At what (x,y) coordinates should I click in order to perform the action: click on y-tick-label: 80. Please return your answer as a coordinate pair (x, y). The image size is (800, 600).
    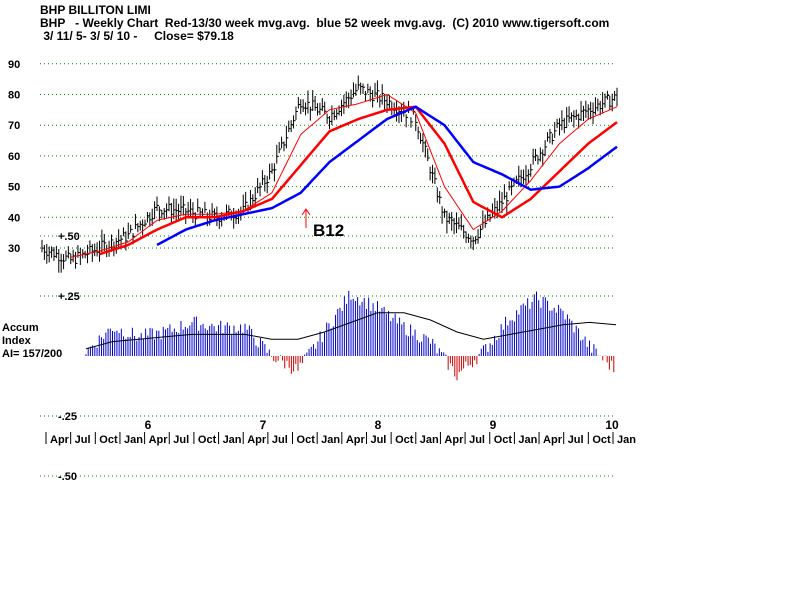
    Looking at the image, I should click on (14, 96).